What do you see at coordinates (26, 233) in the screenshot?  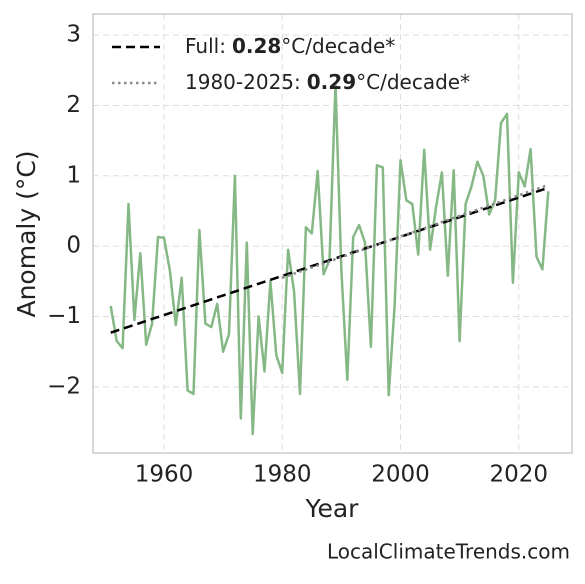 I see `y-axis-label: Anomaly (°C)` at bounding box center [26, 233].